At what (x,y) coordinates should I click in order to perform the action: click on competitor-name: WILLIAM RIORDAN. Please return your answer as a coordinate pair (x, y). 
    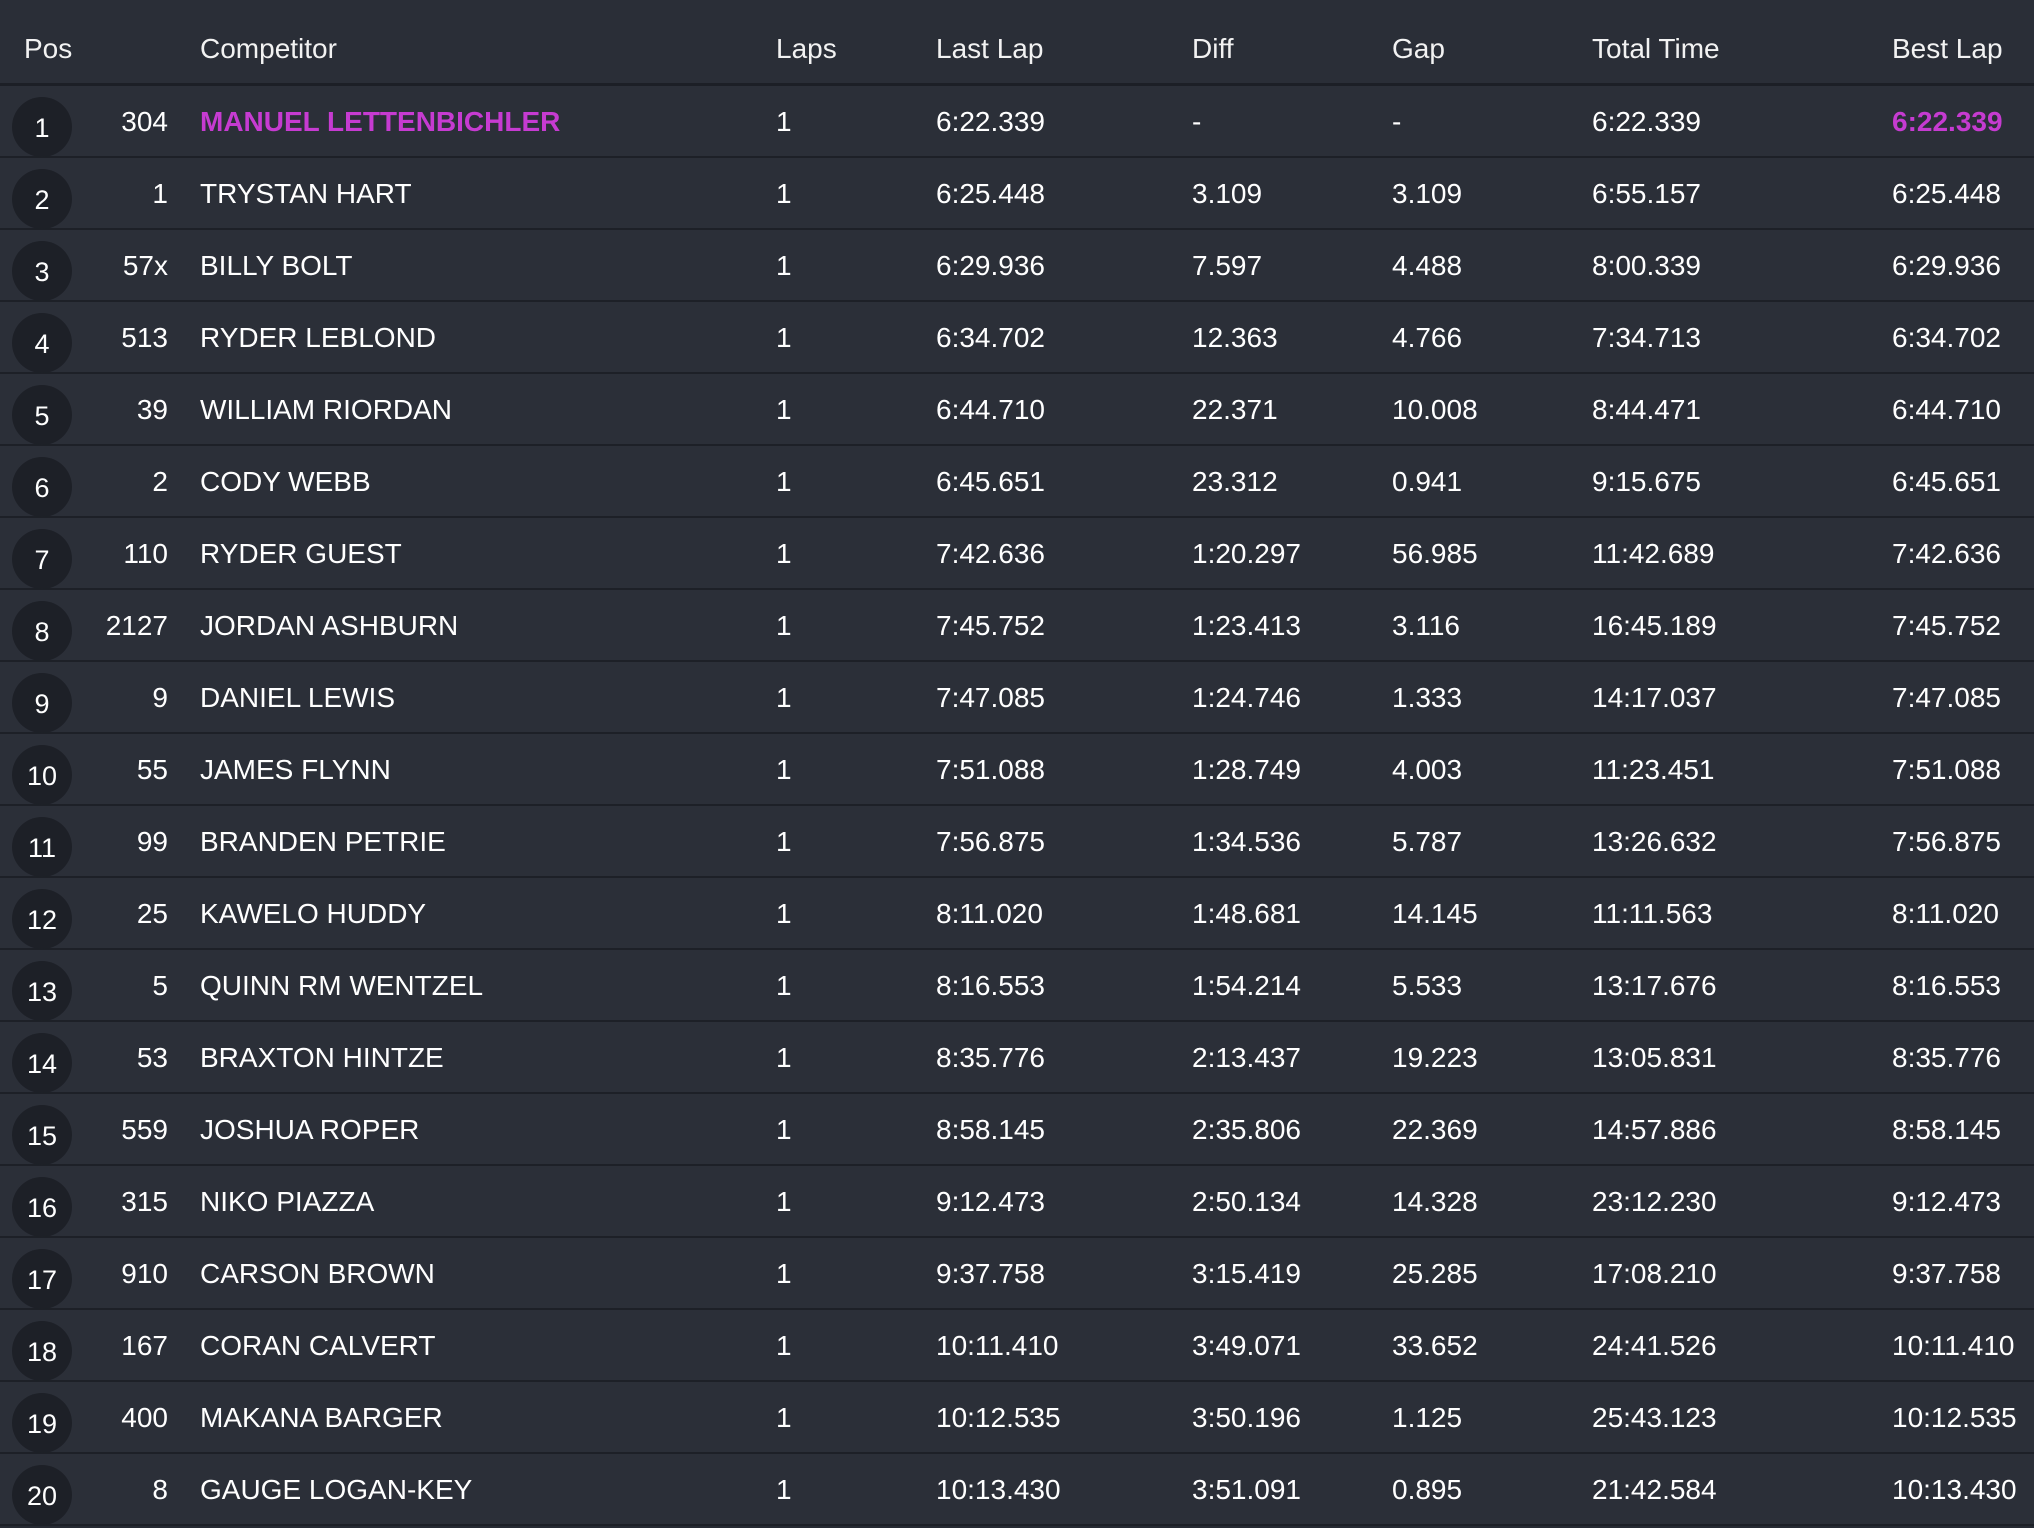
    Looking at the image, I should click on (326, 409).